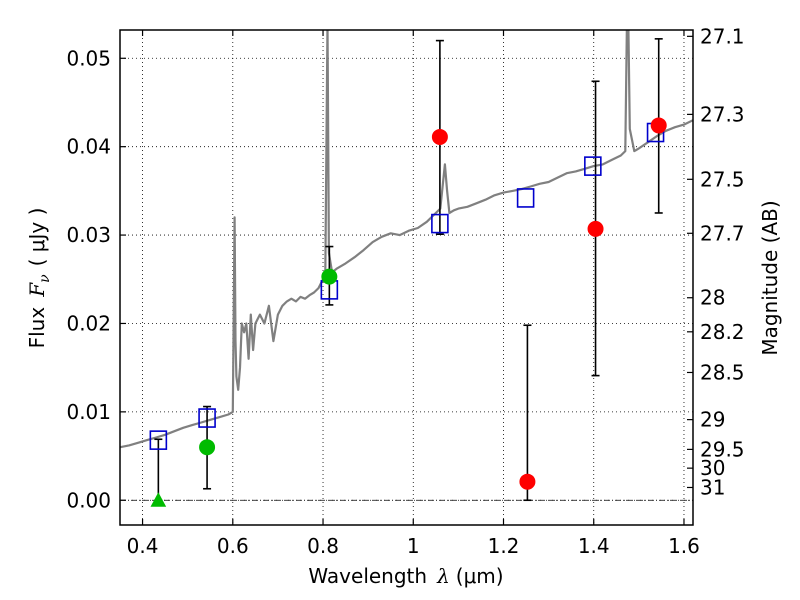 The width and height of the screenshot is (800, 600). What do you see at coordinates (88, 412) in the screenshot?
I see `y-tick-label: 0.01` at bounding box center [88, 412].